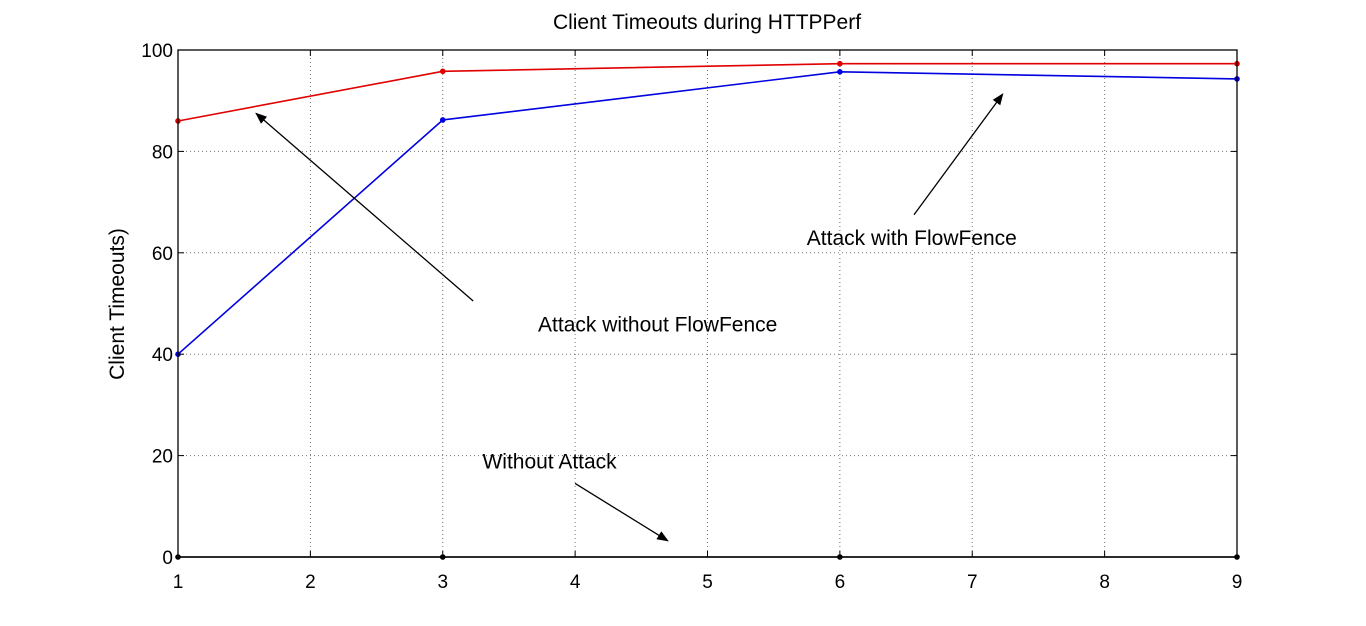 The width and height of the screenshot is (1366, 626). What do you see at coordinates (117, 304) in the screenshot?
I see `y-axis-label: Client Timeouts)` at bounding box center [117, 304].